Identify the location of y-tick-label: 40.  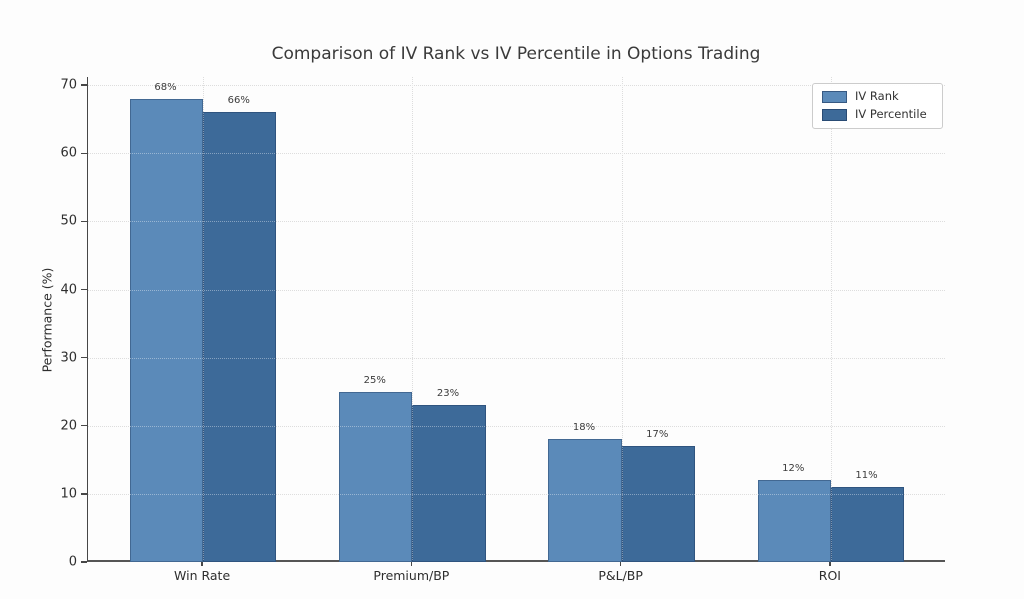
(68, 290).